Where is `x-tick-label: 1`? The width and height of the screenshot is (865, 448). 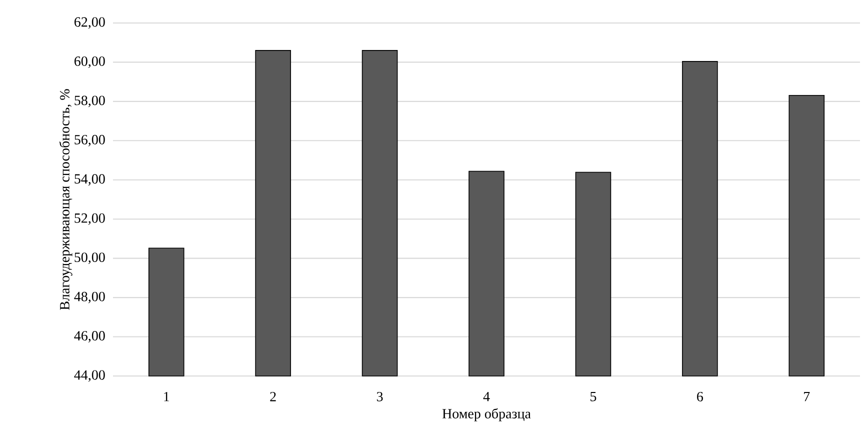
x-tick-label: 1 is located at coordinates (167, 397).